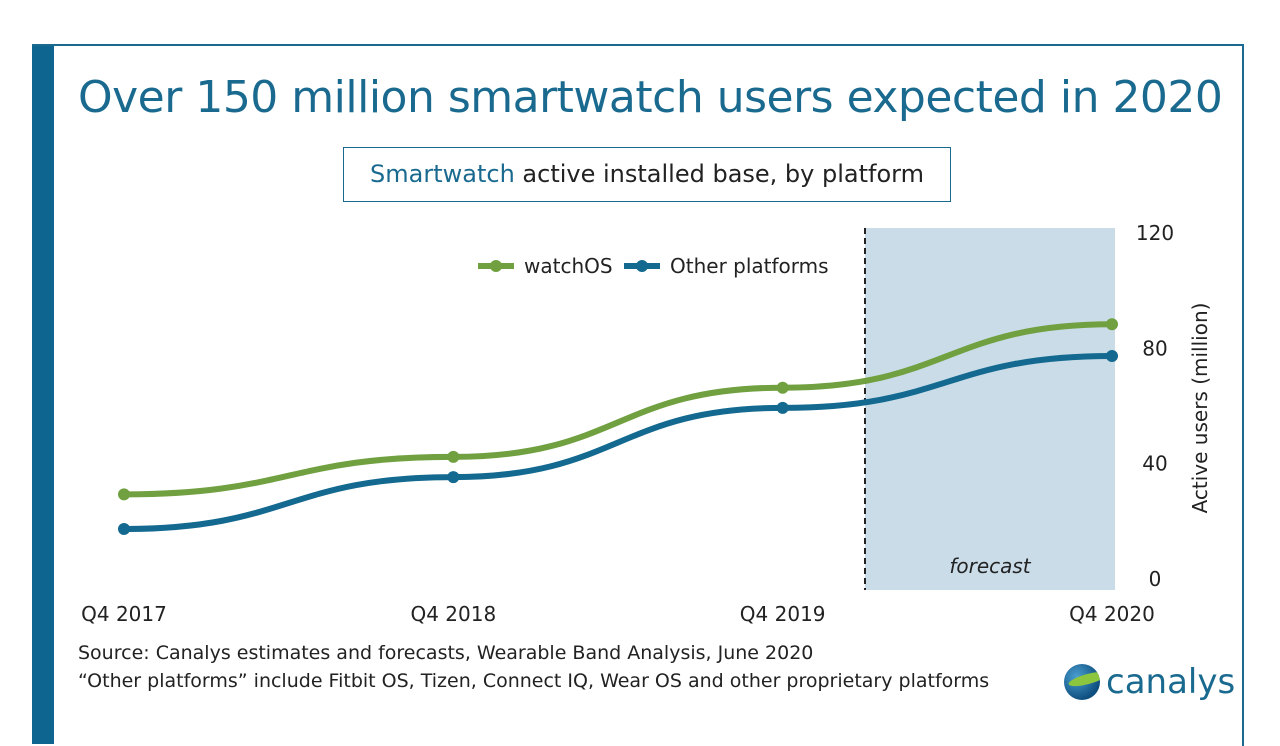  What do you see at coordinates (1200, 408) in the screenshot?
I see `y-axis-label: Active users (million)` at bounding box center [1200, 408].